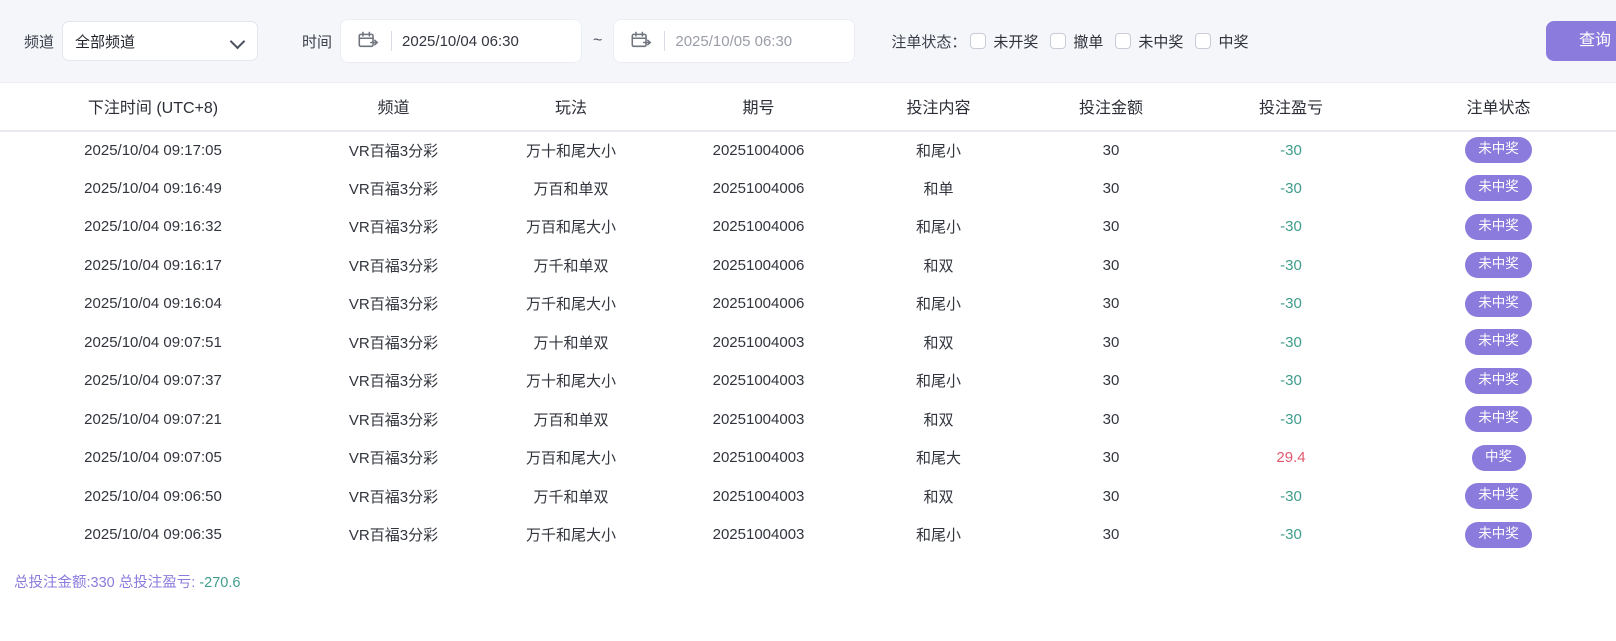 This screenshot has height=641, width=1616. Describe the element at coordinates (368, 41) in the screenshot. I see `calendar-icon` at that location.